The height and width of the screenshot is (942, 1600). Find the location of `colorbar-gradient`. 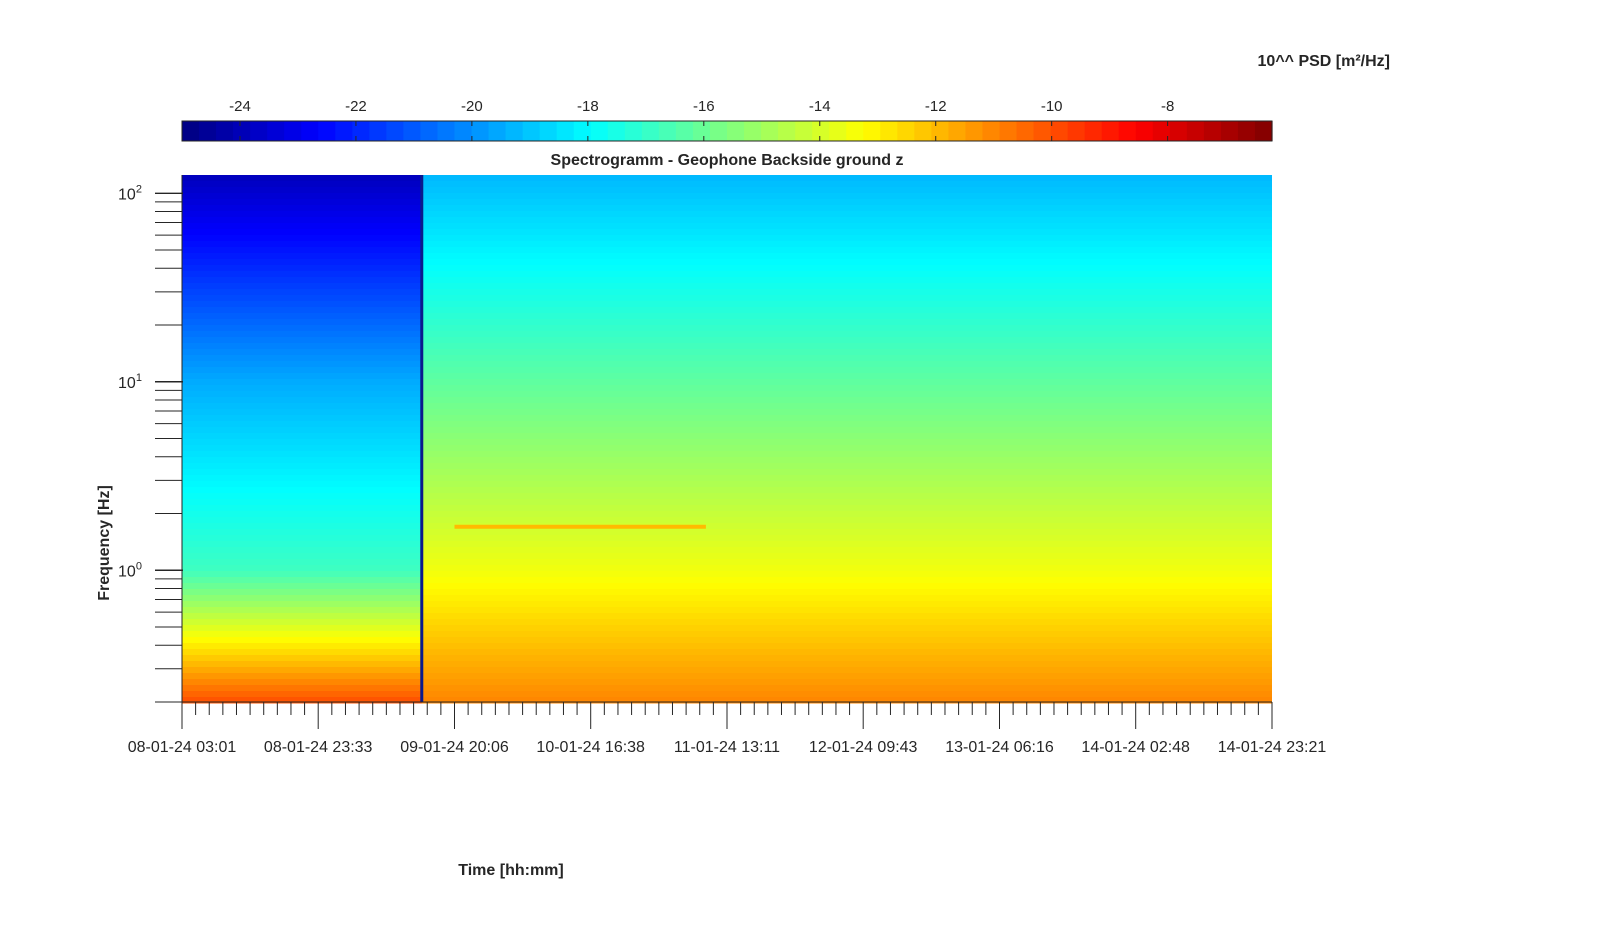

colorbar-gradient is located at coordinates (727, 131).